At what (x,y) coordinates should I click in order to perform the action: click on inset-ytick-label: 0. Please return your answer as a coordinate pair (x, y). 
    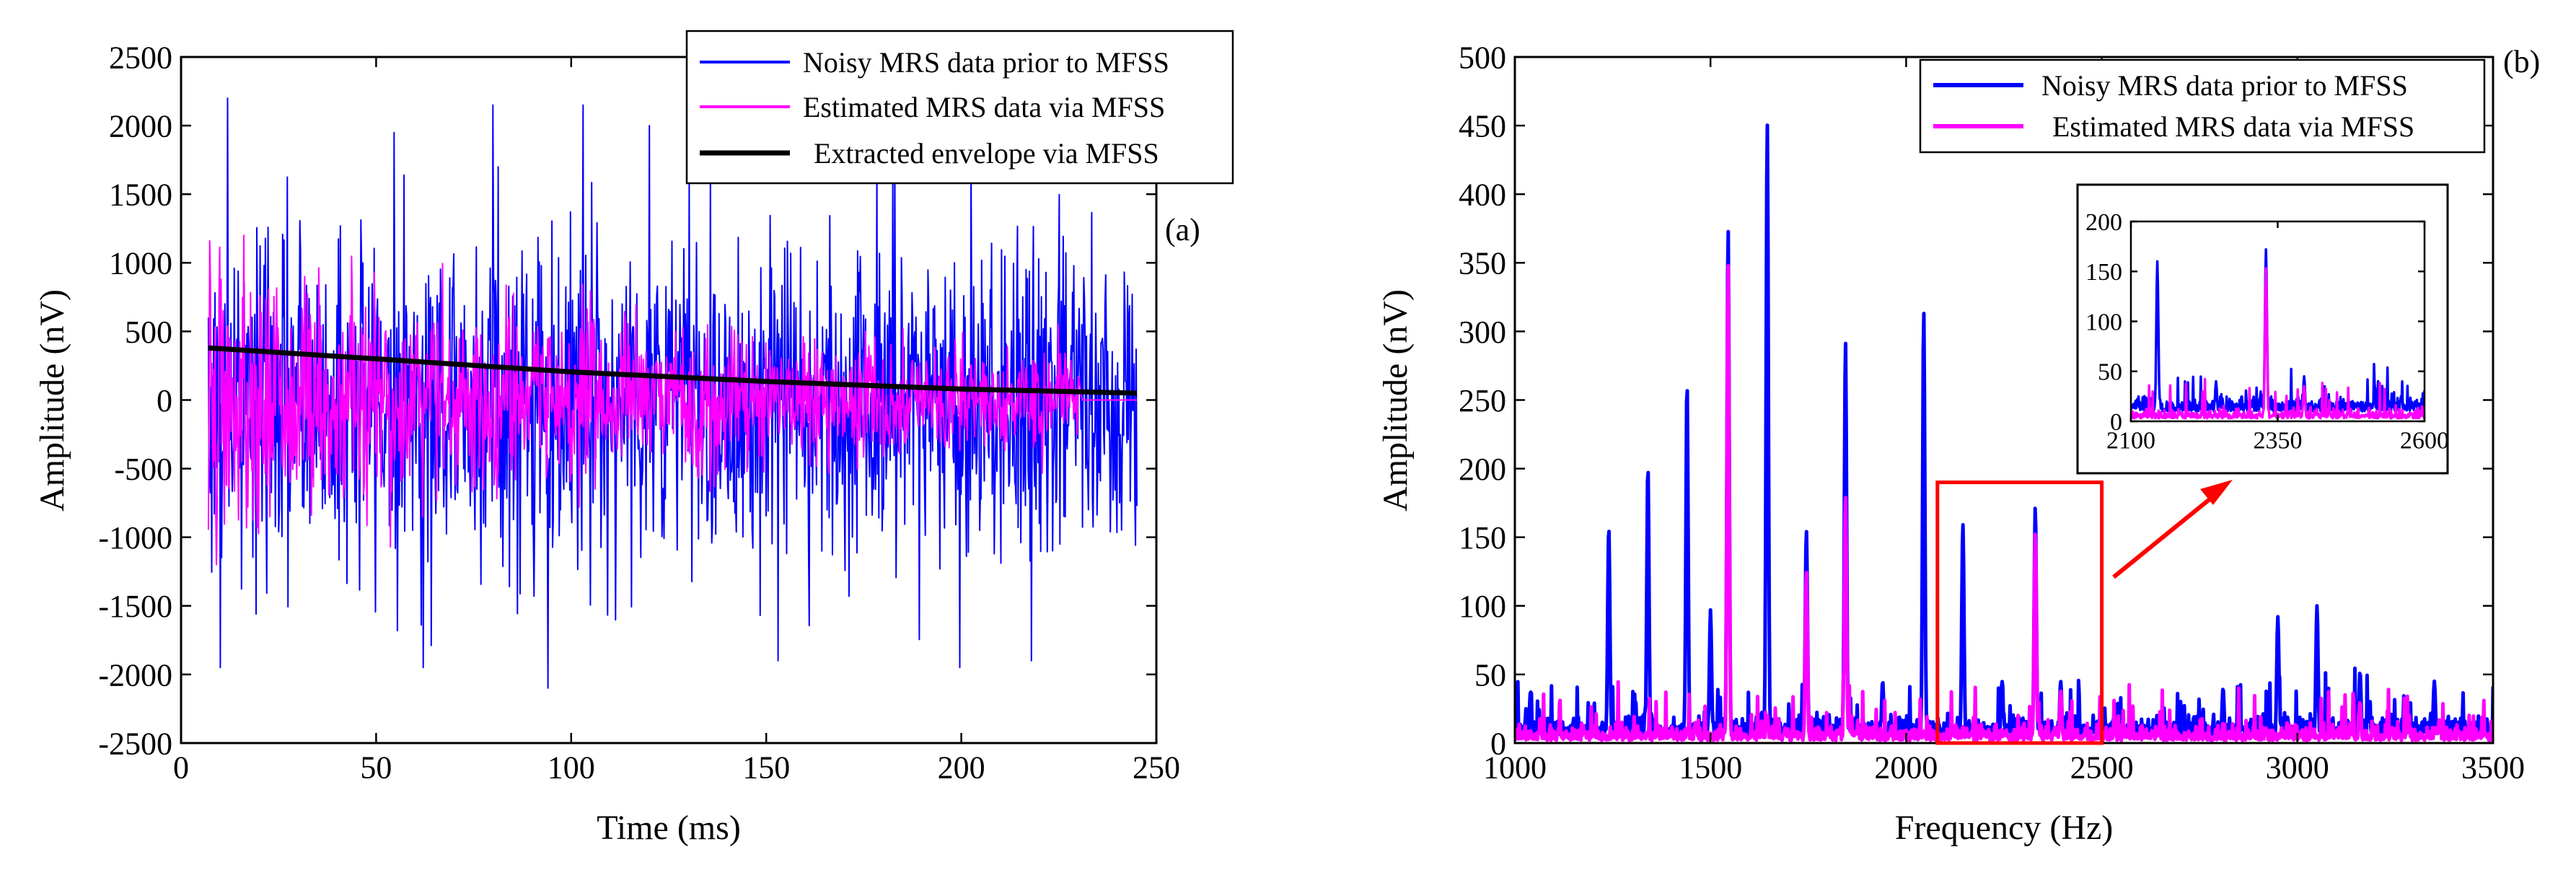
    Looking at the image, I should click on (2116, 422).